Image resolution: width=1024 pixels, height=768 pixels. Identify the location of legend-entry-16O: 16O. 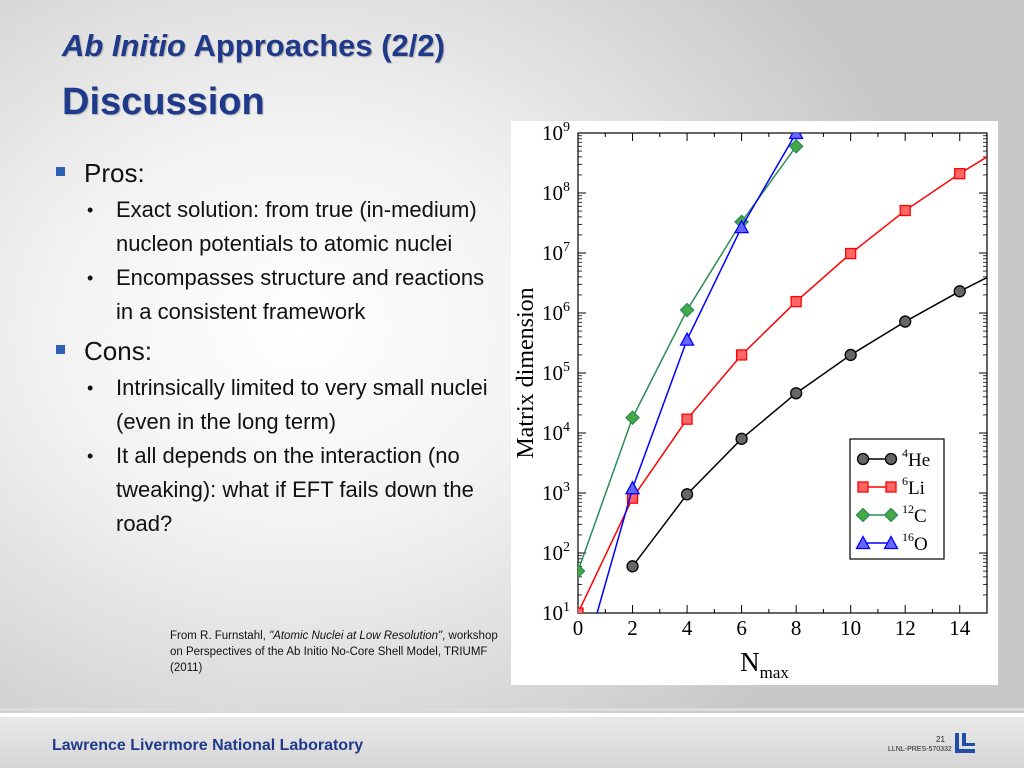
(891, 542).